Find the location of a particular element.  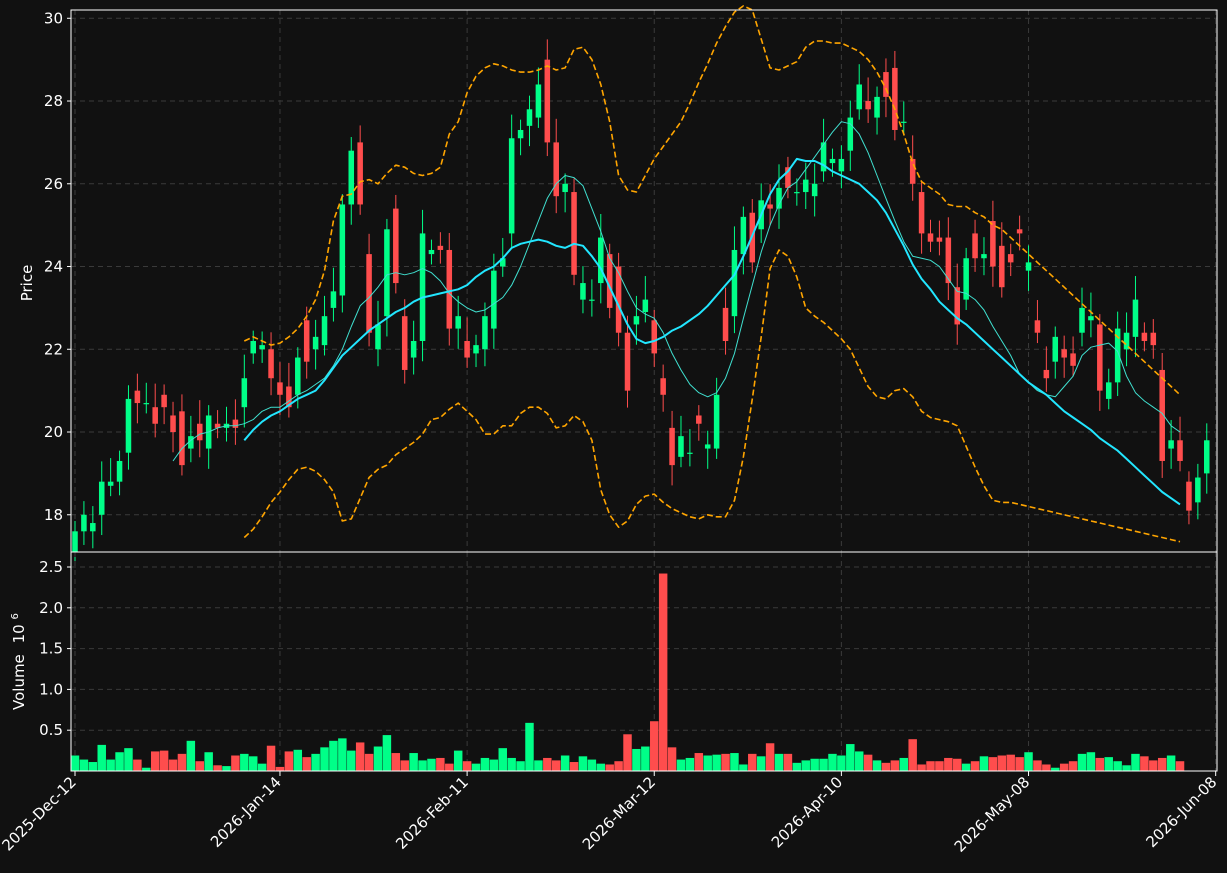

price-tick-label: 28 is located at coordinates (53, 101).